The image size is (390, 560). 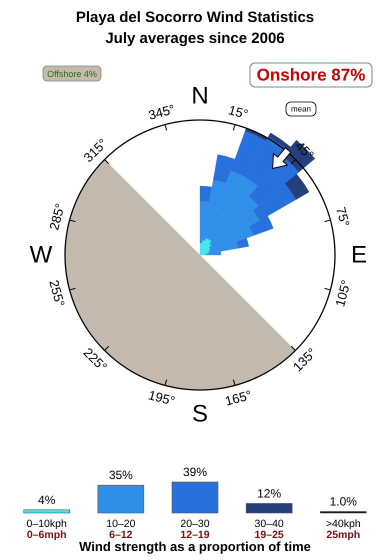 What do you see at coordinates (121, 529) in the screenshot?
I see `x-tick-label: 10–20 6–12` at bounding box center [121, 529].